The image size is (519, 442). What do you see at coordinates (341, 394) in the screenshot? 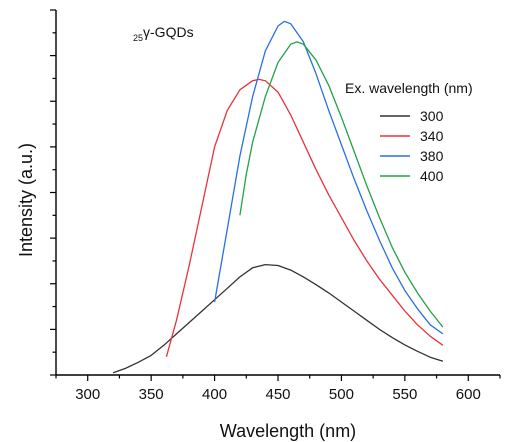
I see `x-tick-label: 500` at bounding box center [341, 394].